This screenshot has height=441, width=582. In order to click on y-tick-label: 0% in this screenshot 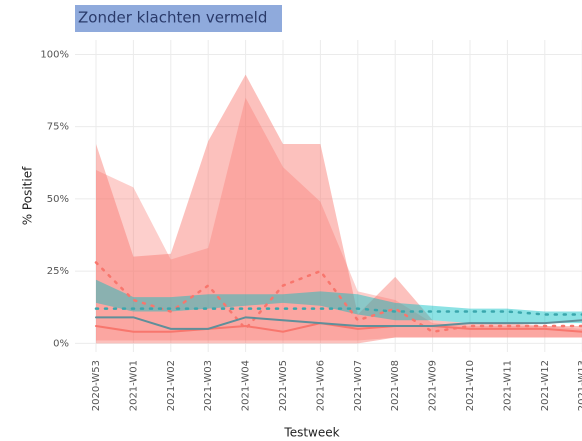, I will do `click(61, 343)`.